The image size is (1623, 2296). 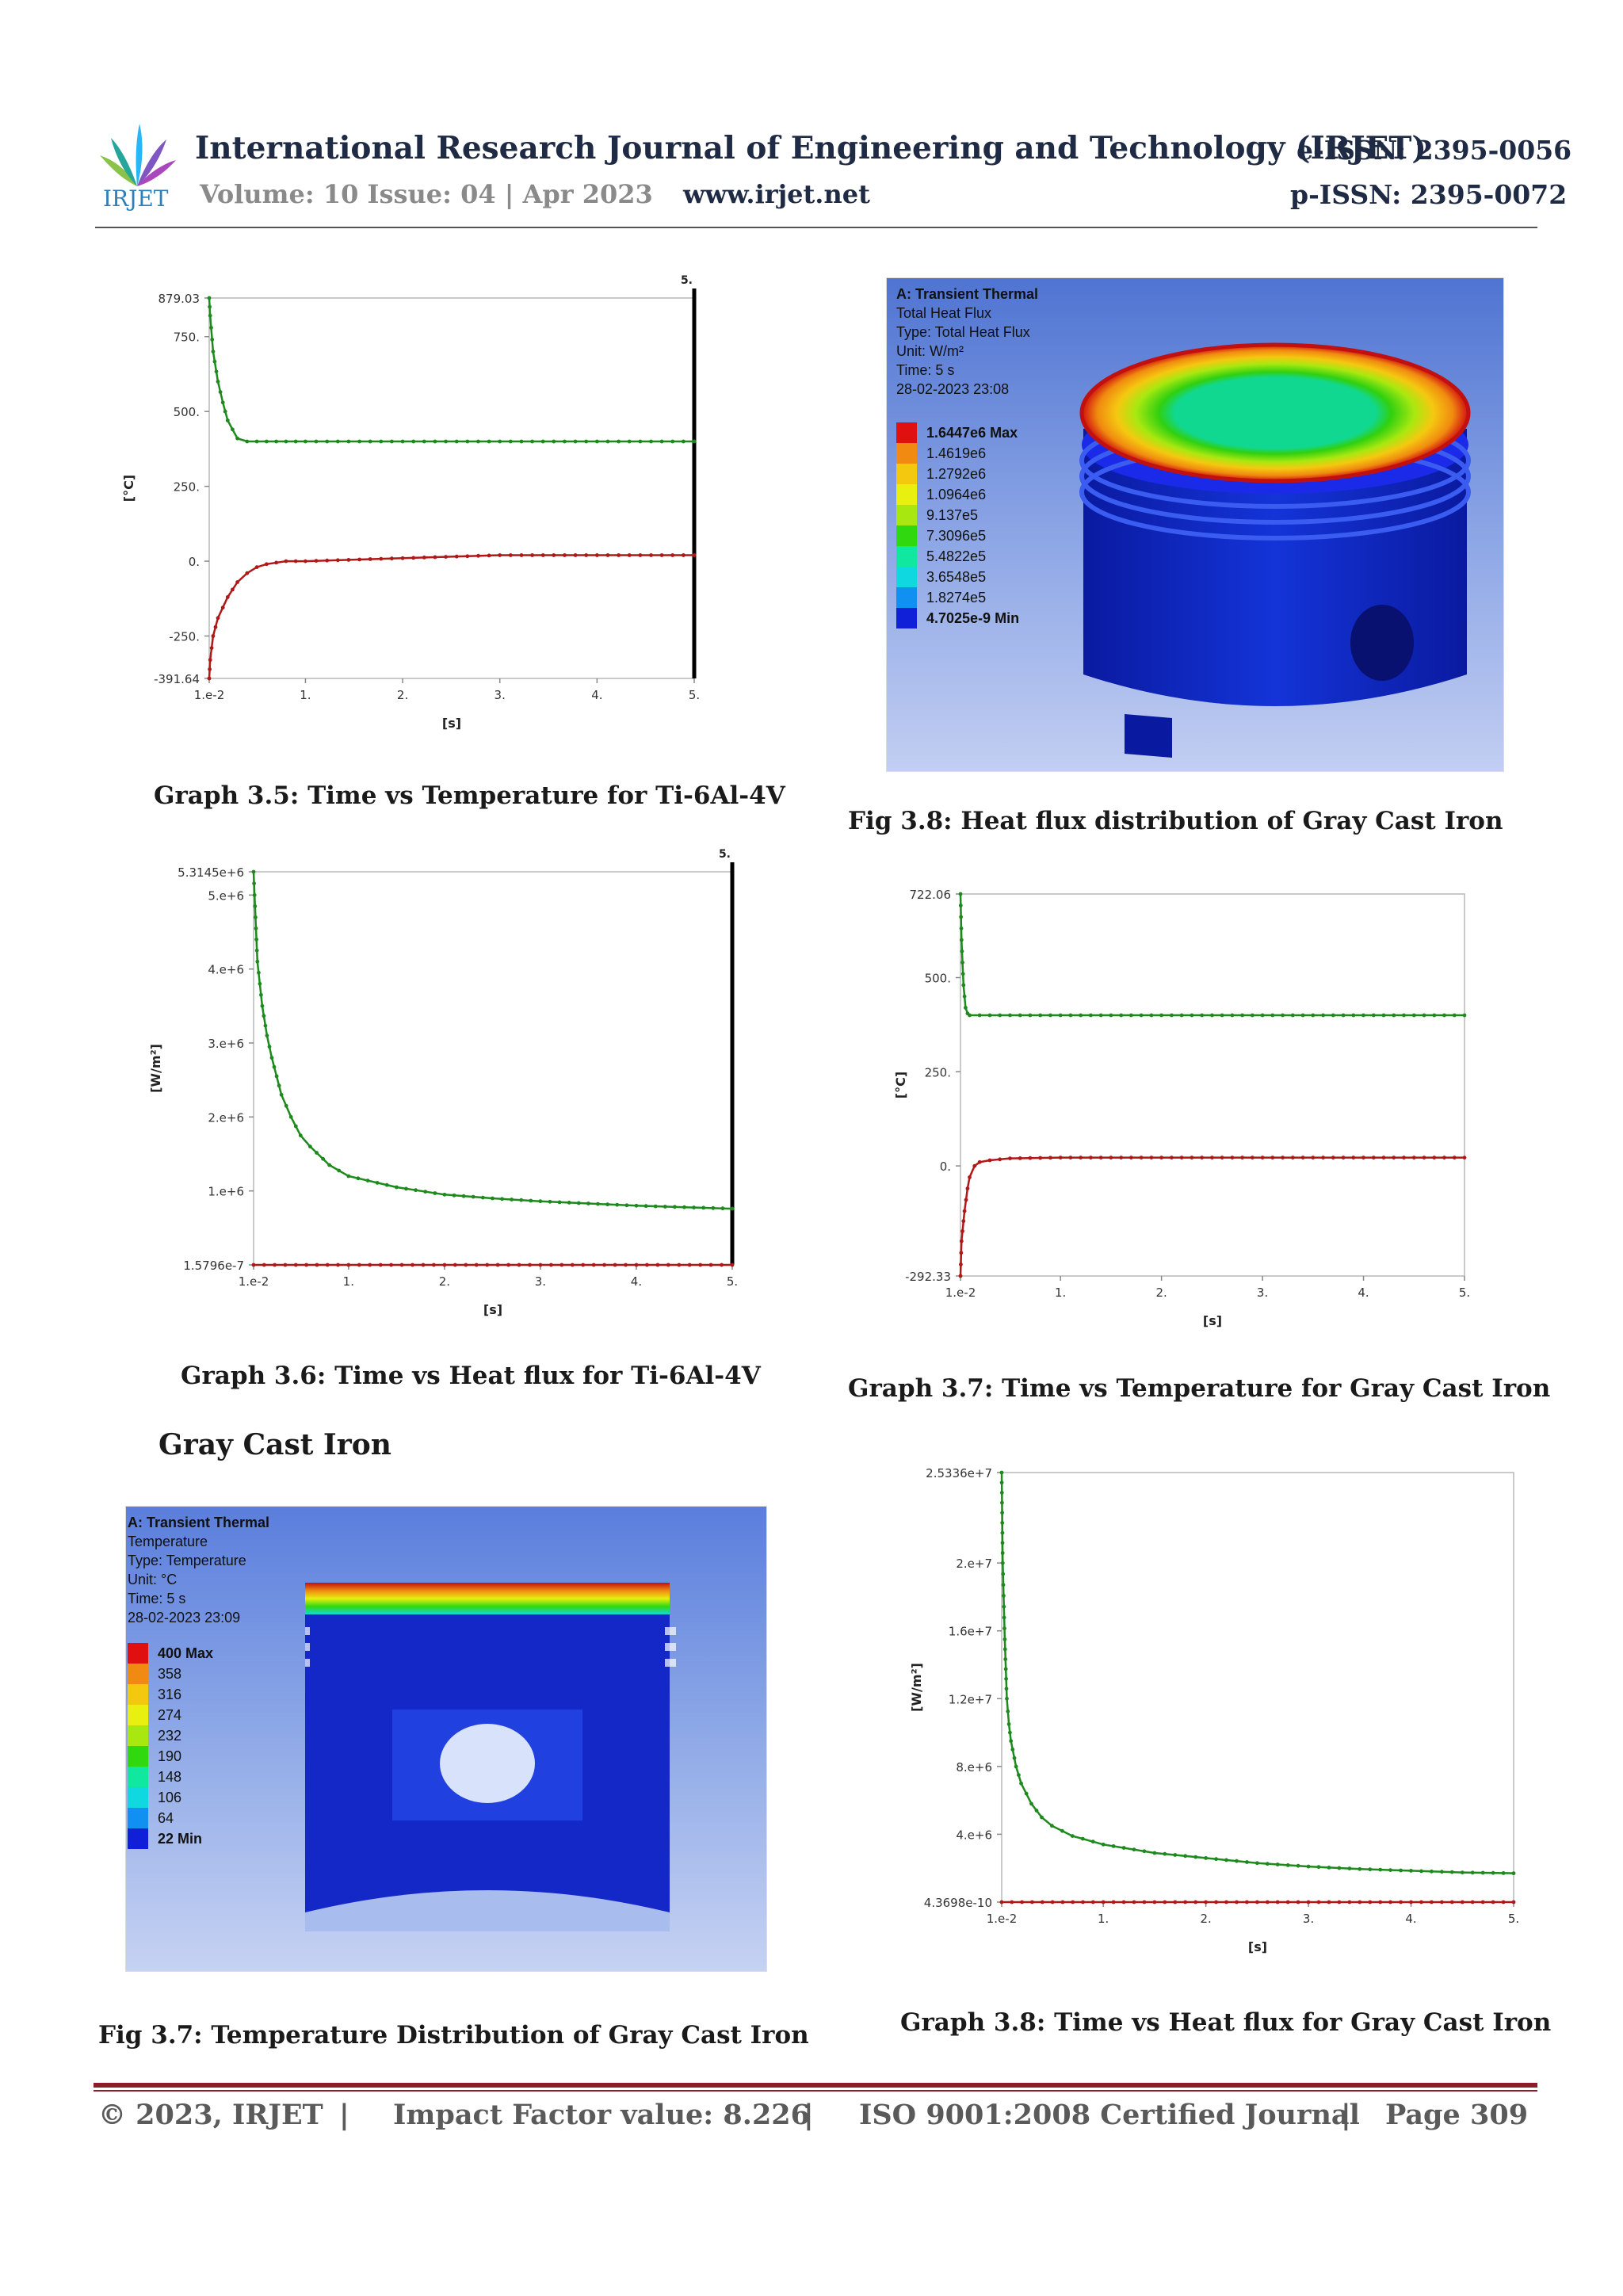 I want to click on y-tick-label: 1.5796e-7, so click(x=214, y=1266).